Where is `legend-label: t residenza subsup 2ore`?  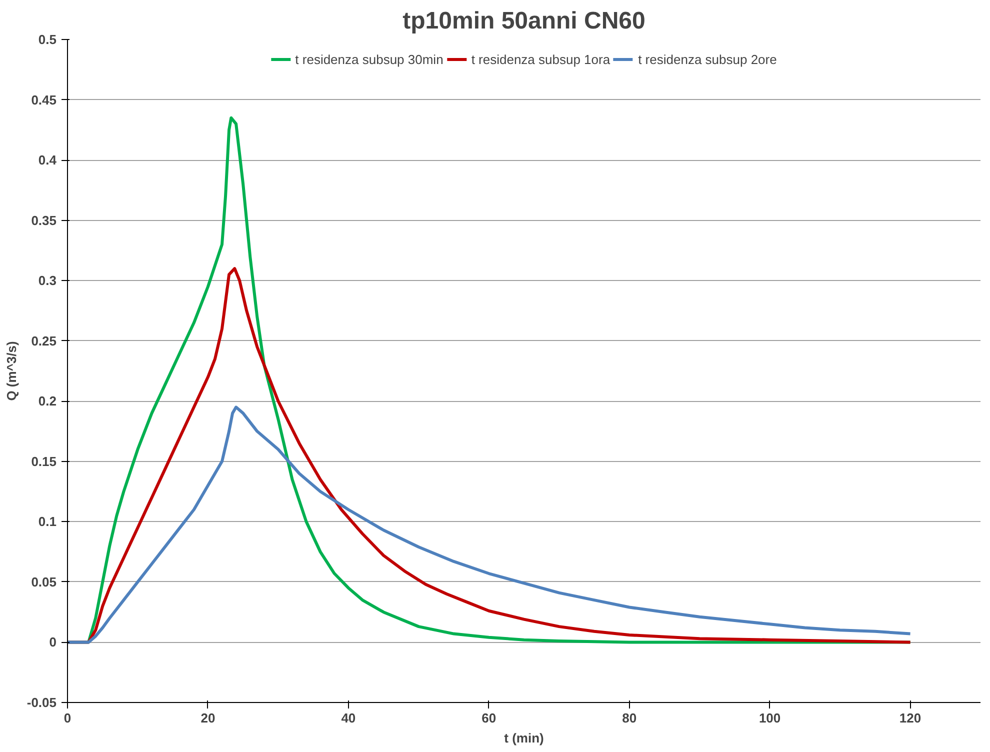
legend-label: t residenza subsup 2ore is located at coordinates (707, 59).